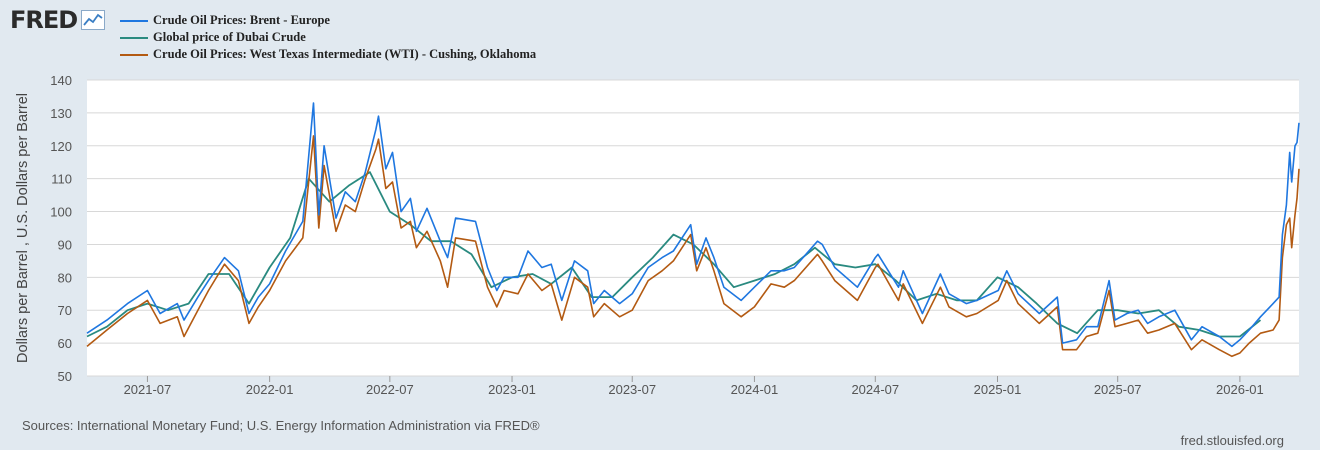 This screenshot has height=450, width=1320. Describe the element at coordinates (65, 244) in the screenshot. I see `y-tick-label: 90` at that location.